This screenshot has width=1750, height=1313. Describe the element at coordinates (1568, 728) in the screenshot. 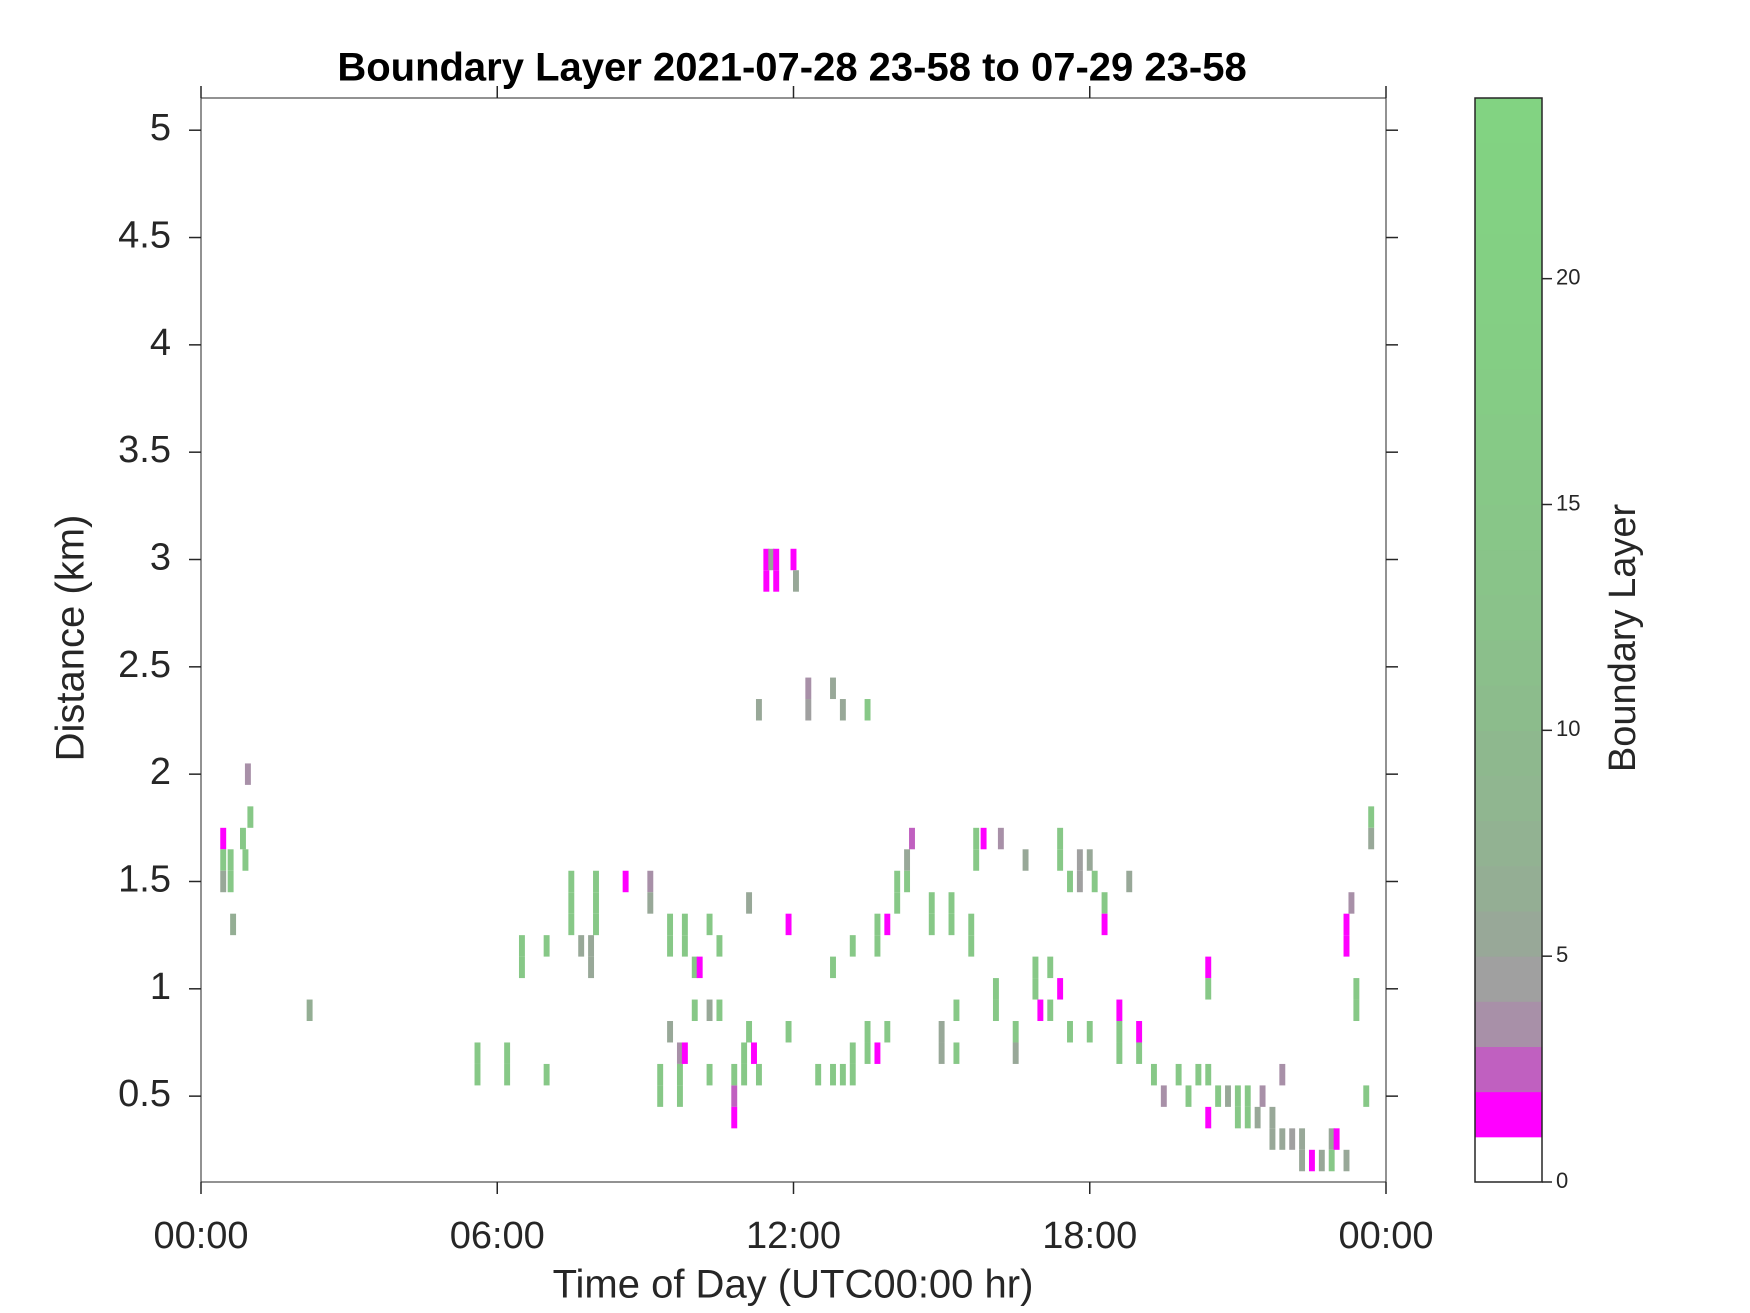

I see `colorbar-tick-label: 10` at that location.